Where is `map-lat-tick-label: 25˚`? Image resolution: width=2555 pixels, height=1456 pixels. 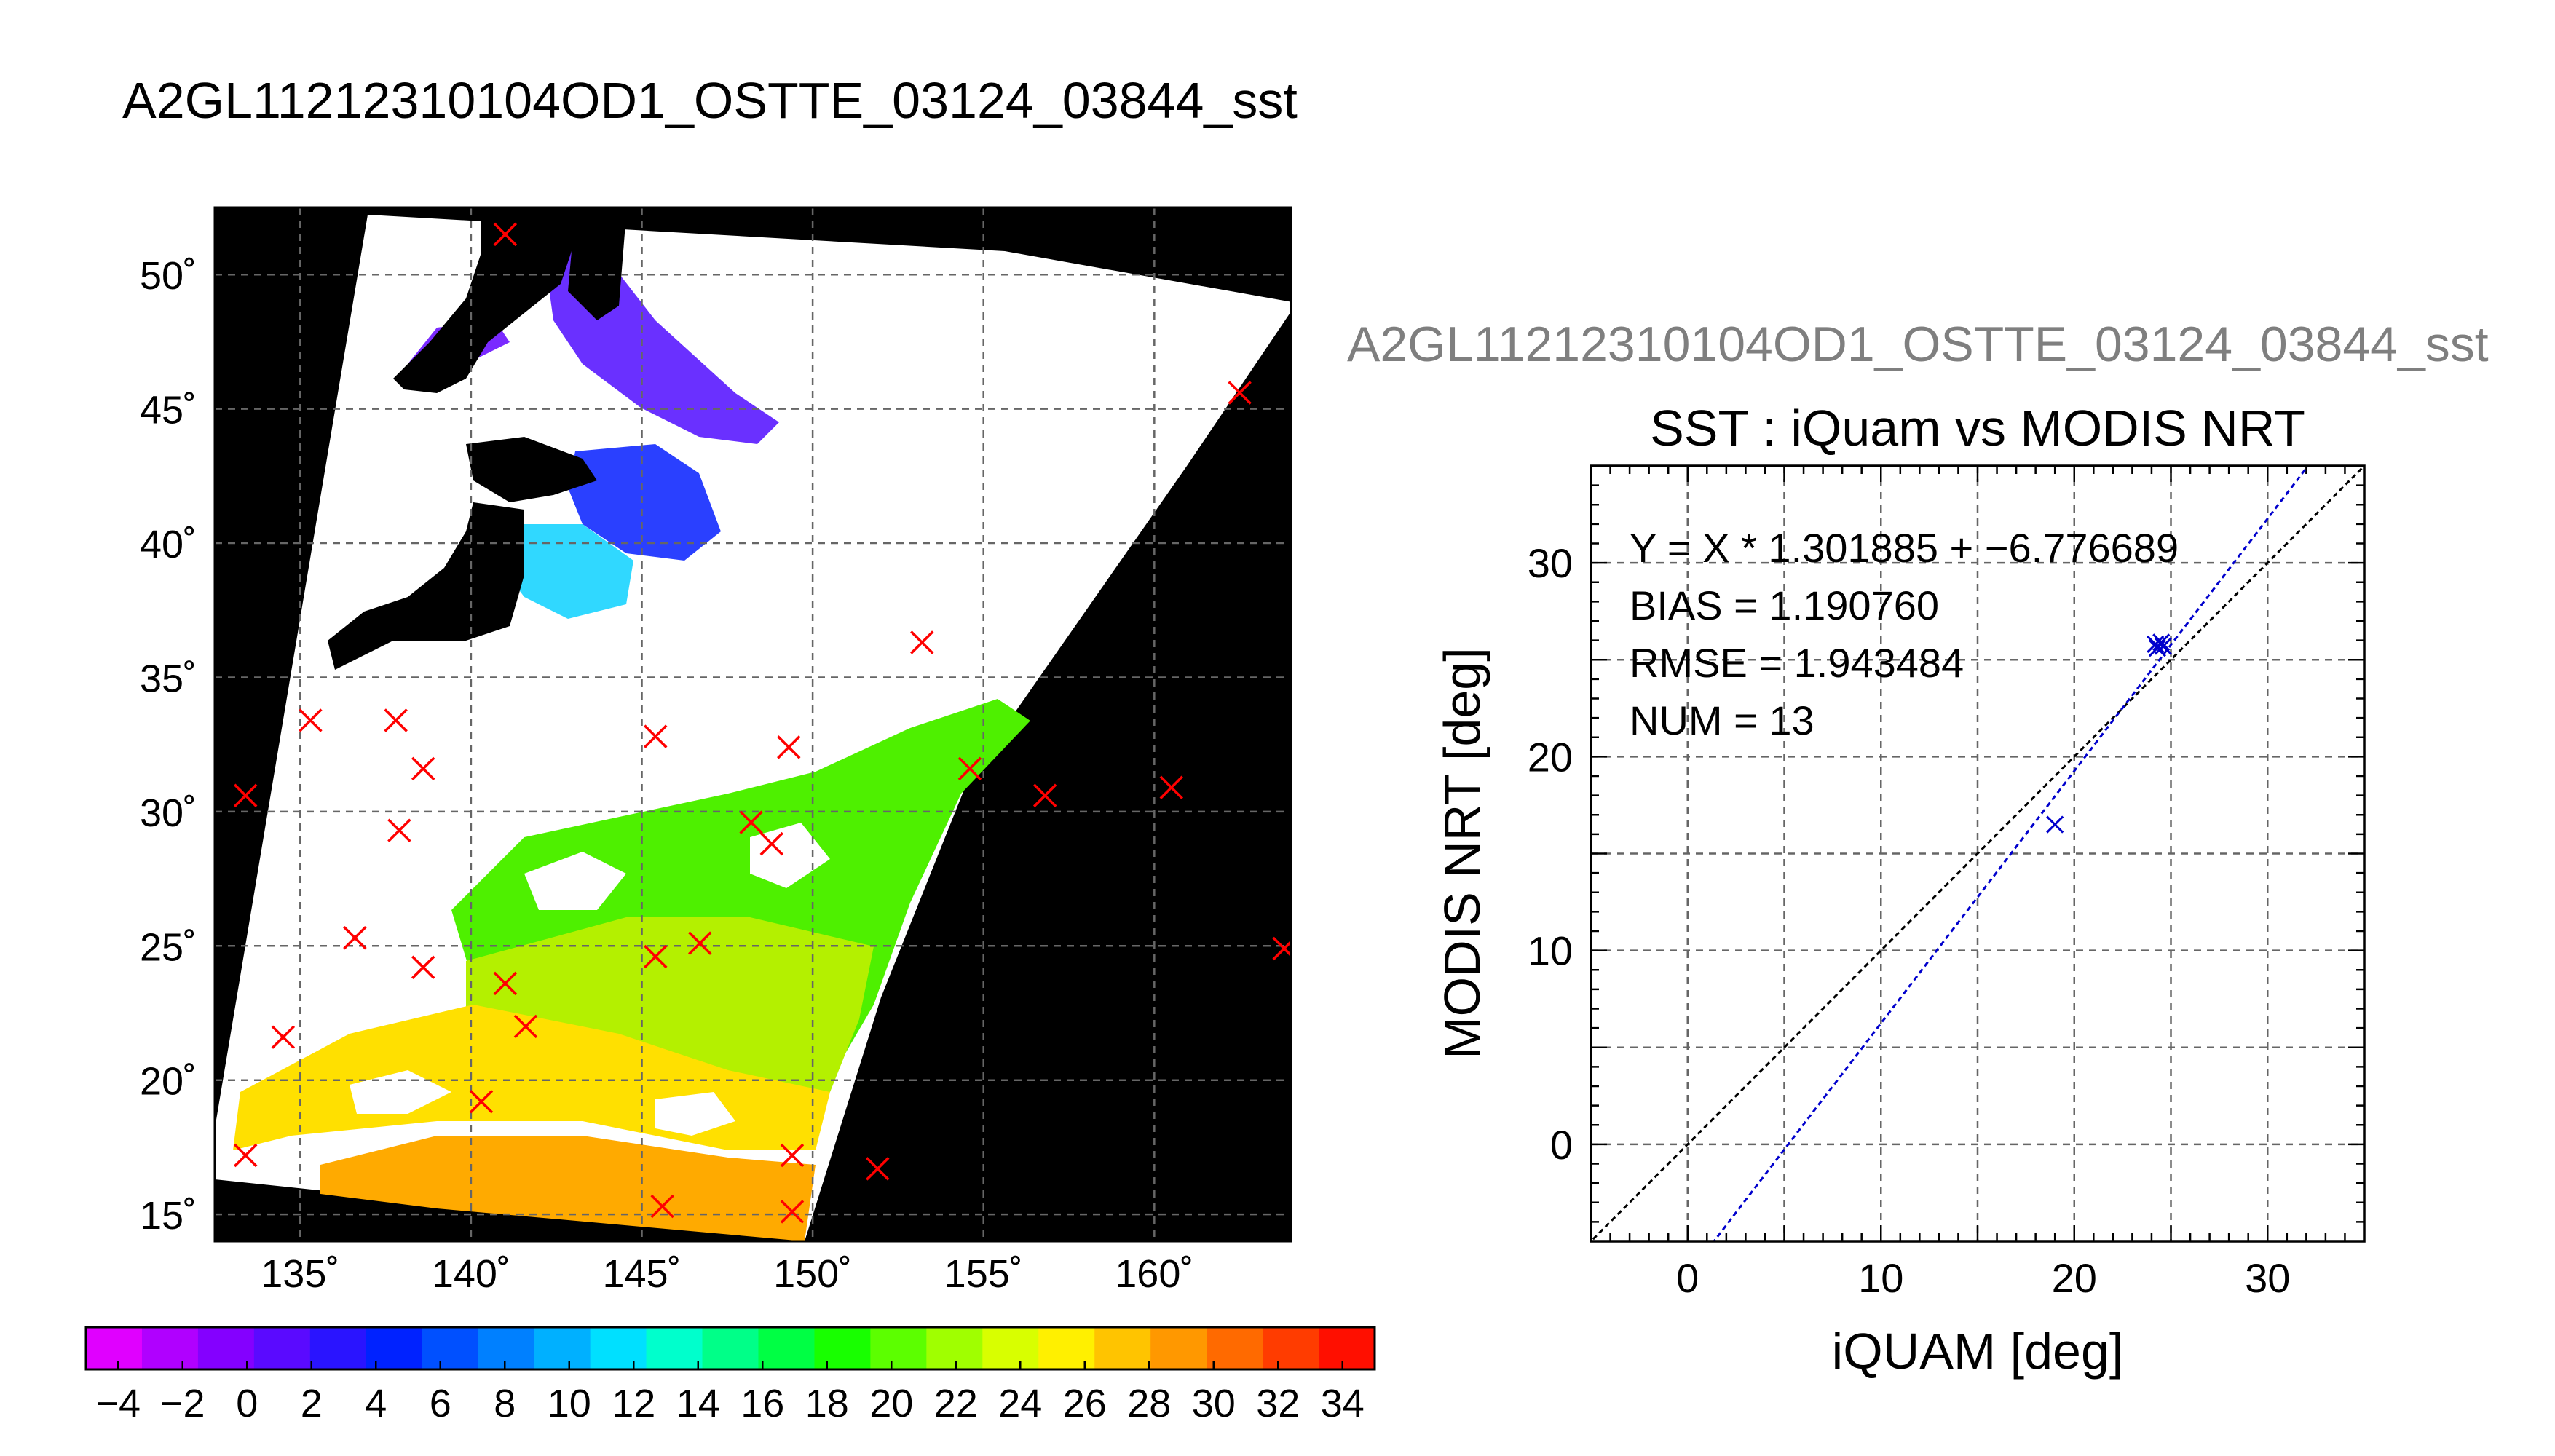 map-lat-tick-label: 25˚ is located at coordinates (168, 947).